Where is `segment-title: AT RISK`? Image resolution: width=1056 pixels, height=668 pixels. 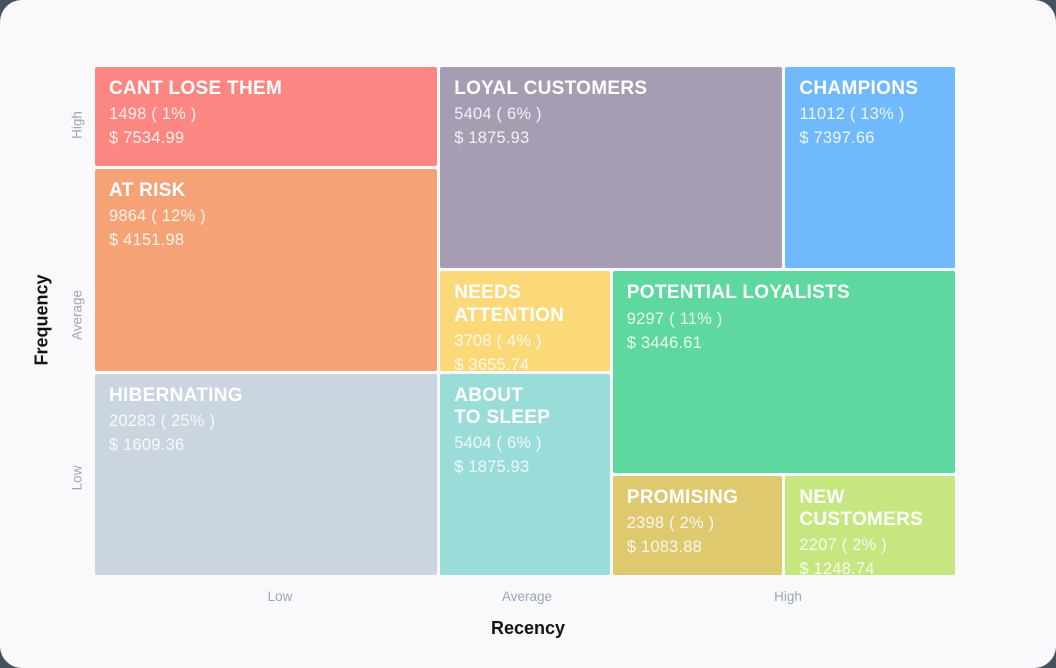 segment-title: AT RISK is located at coordinates (147, 191).